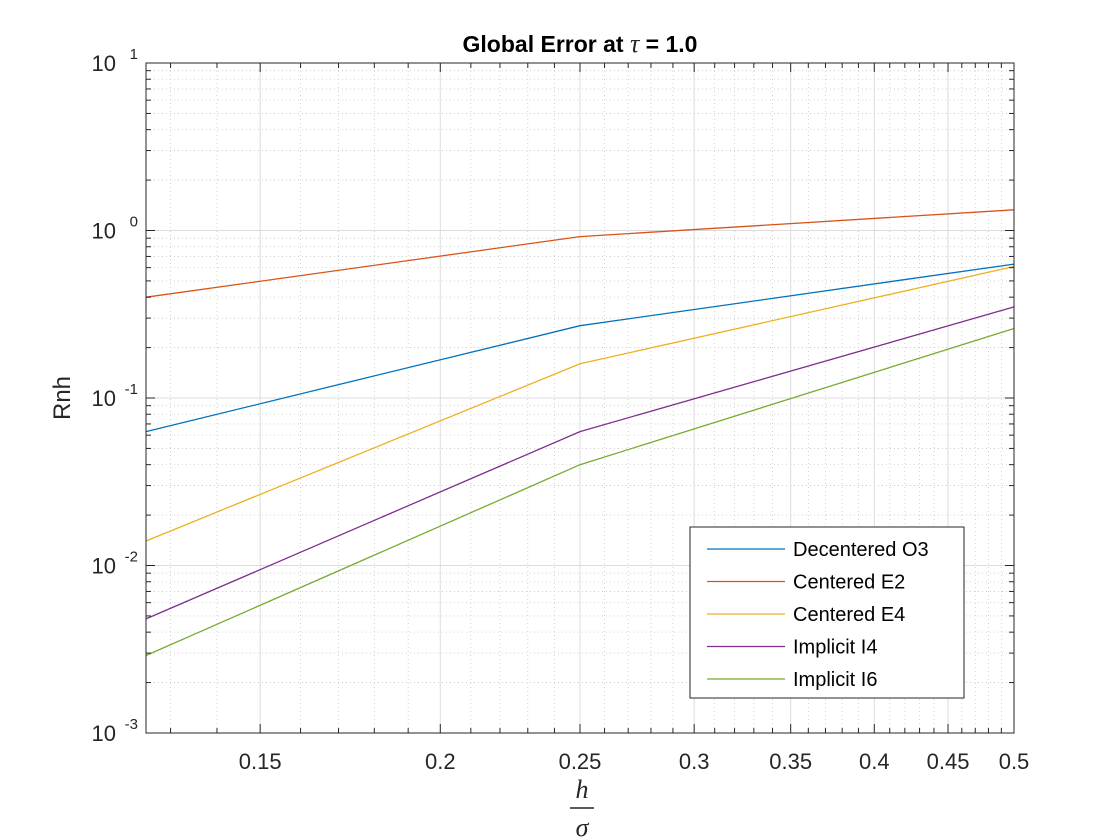 The height and width of the screenshot is (840, 1120). Describe the element at coordinates (790, 761) in the screenshot. I see `x-tick-label: 0.35` at that location.